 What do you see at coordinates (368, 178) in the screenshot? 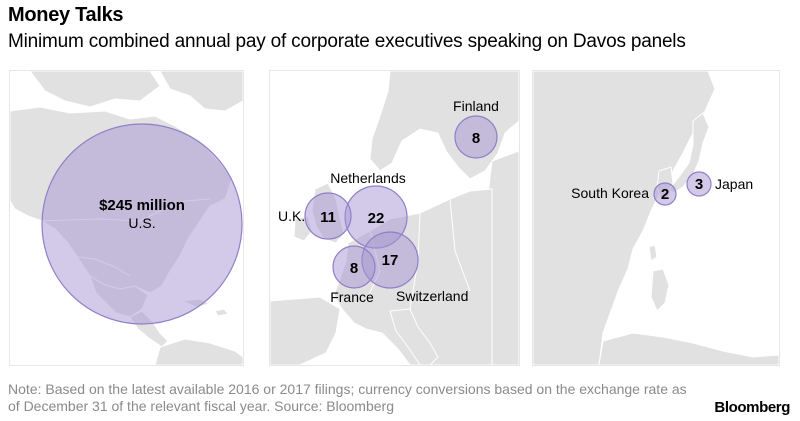
I see `country-label-netherlands: Netherlands` at bounding box center [368, 178].